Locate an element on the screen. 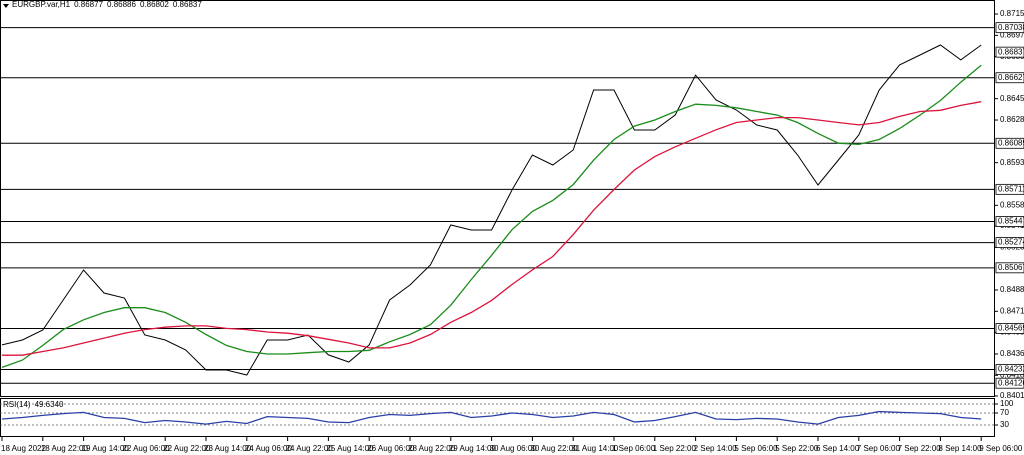 Image resolution: width=1024 pixels, height=455 pixels. rsi-value: 49.6340 is located at coordinates (49, 404).